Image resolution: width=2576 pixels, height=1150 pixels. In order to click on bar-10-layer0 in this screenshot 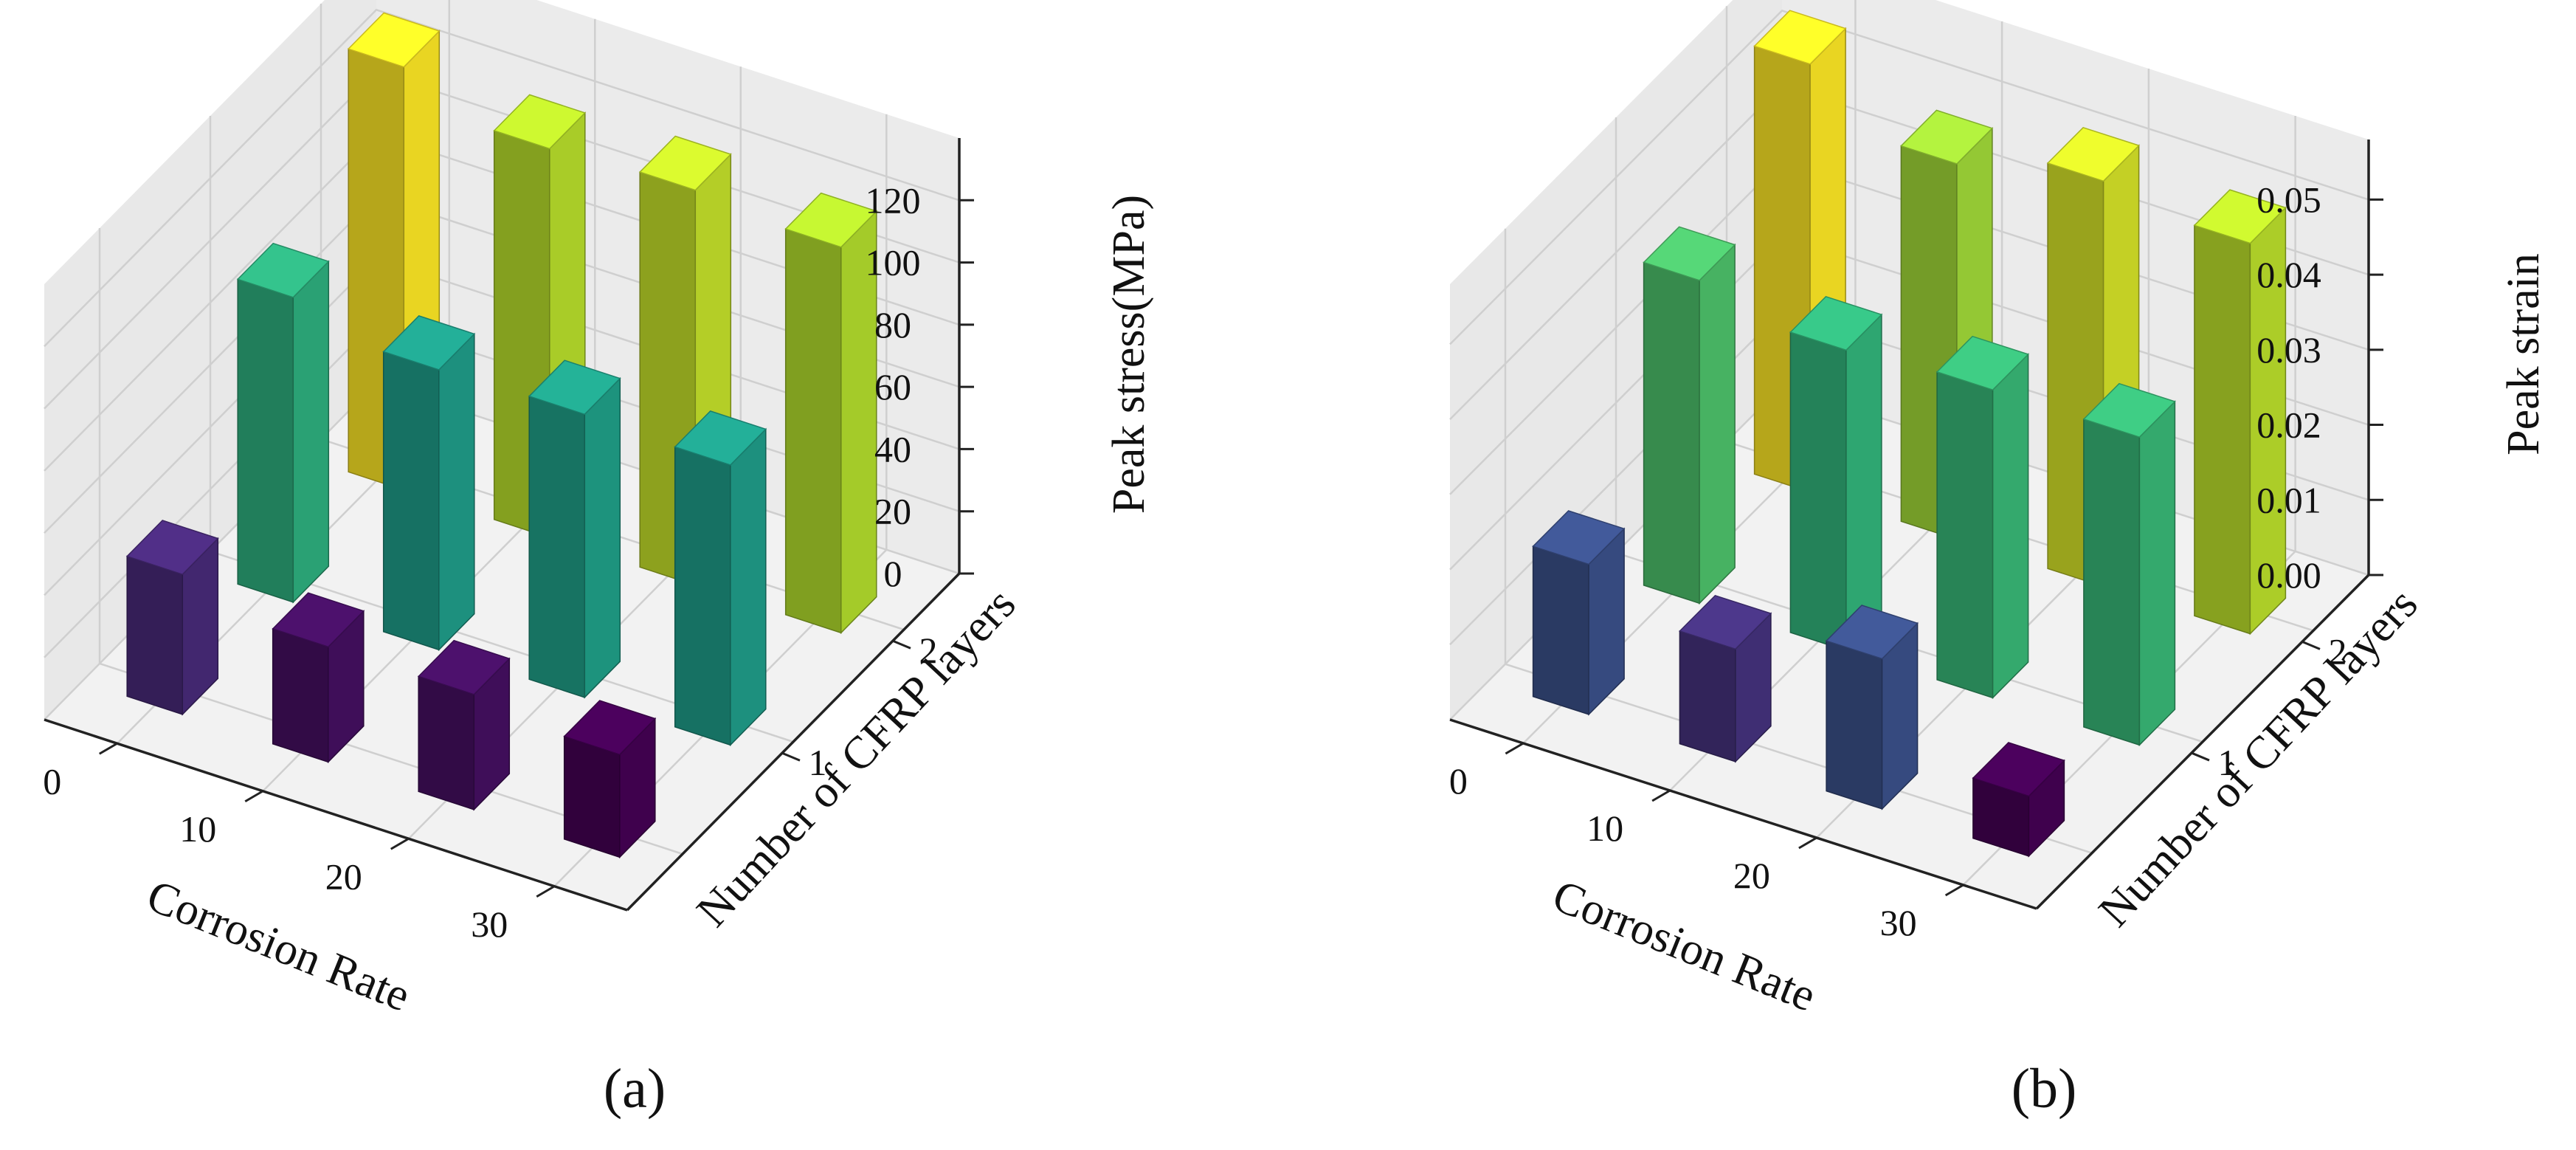, I will do `click(318, 678)`.